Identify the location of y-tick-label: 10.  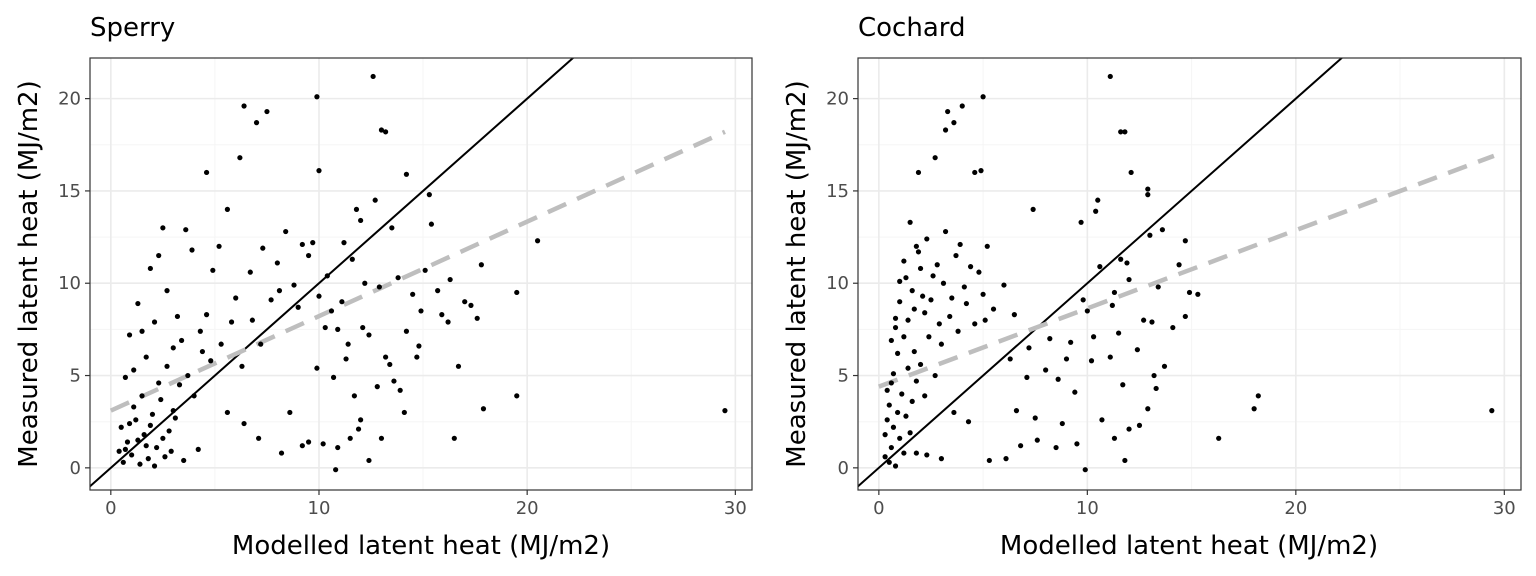
(837, 283).